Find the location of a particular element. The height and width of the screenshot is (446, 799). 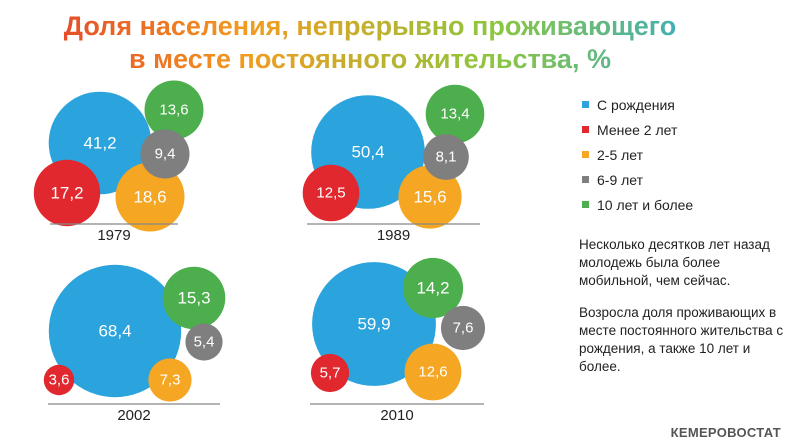

legend-item: Менее 2 лет is located at coordinates (637, 129).